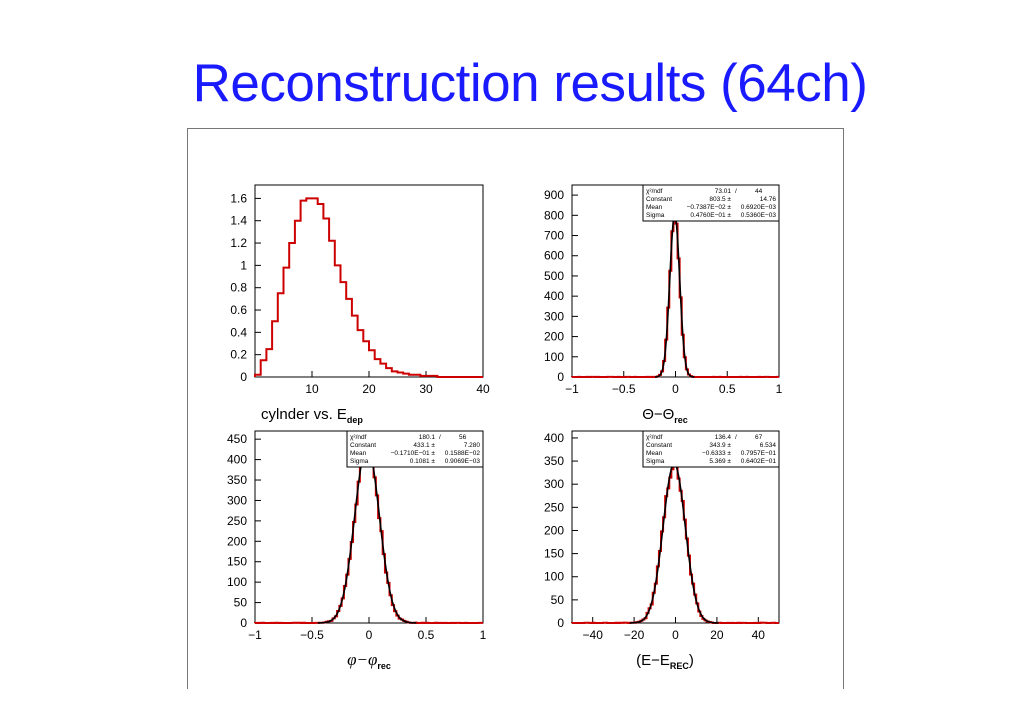 The width and height of the screenshot is (1023, 723). I want to click on stats-cell: 0.5360E−03, so click(759, 215).